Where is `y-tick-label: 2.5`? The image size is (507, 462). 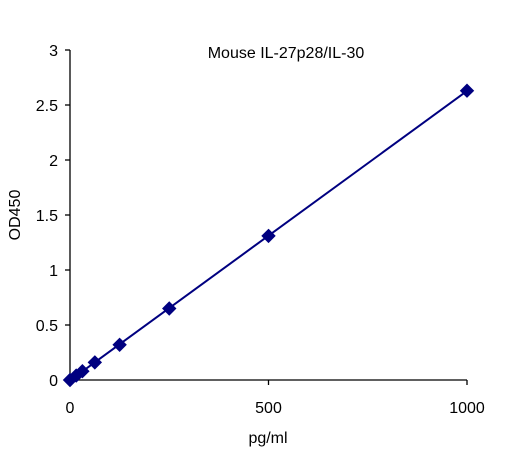
y-tick-label: 2.5 is located at coordinates (47, 106).